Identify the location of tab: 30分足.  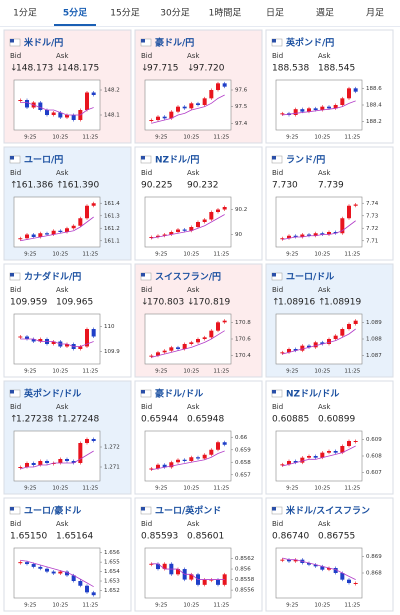
(175, 13).